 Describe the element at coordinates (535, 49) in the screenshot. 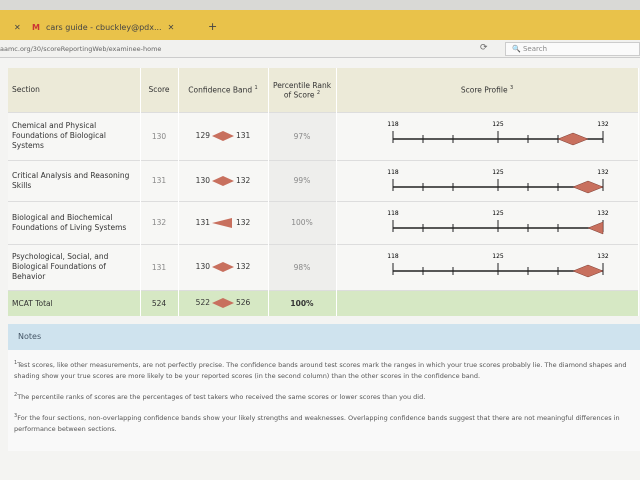

I see `search-placeholder: Search` at that location.